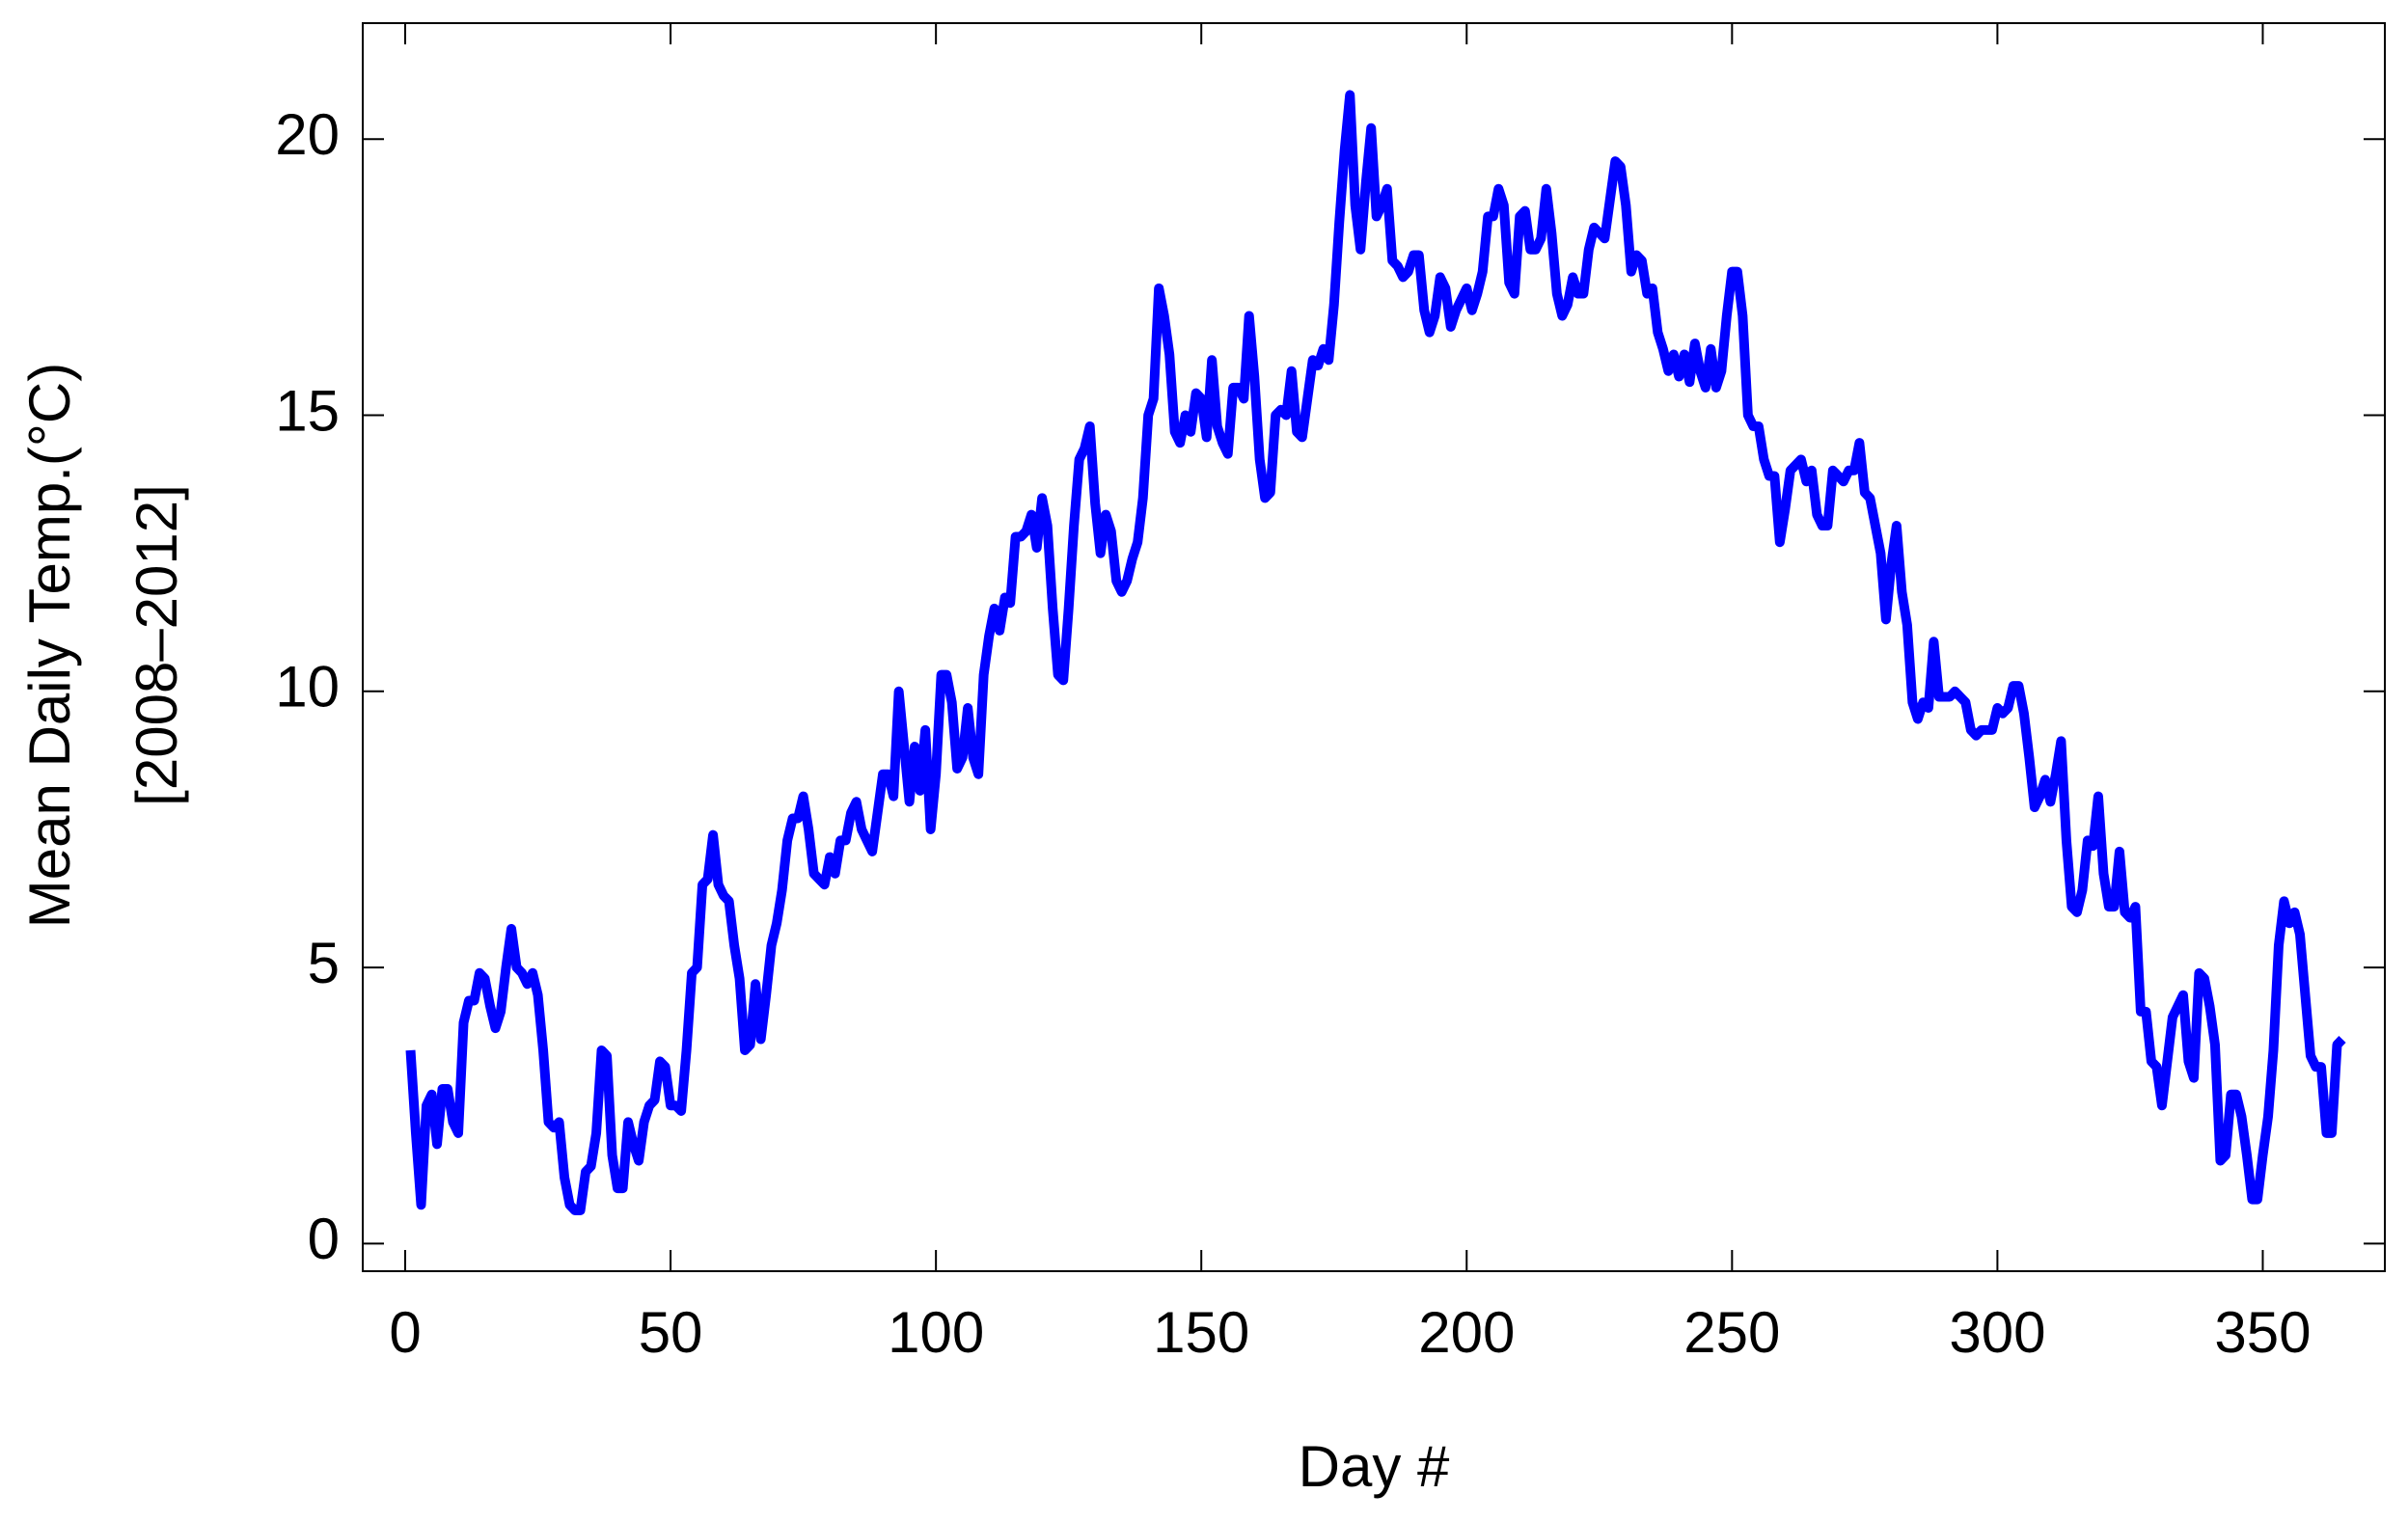  I want to click on y-axis-label: Mean Daily Temp.(°C), so click(49, 645).